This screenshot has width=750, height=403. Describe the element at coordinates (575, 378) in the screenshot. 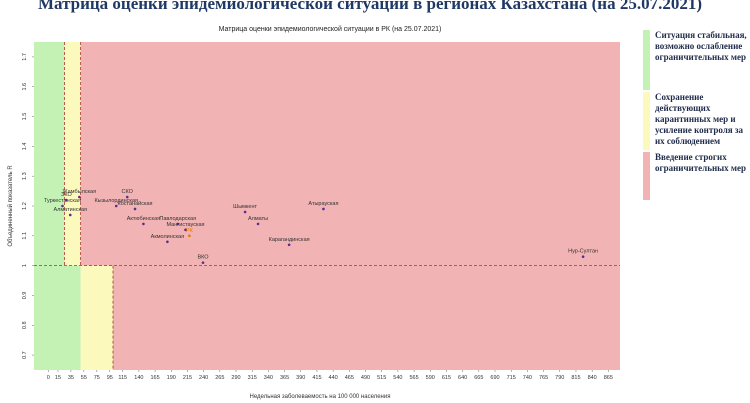

I see `x-tick-label: 815` at that location.